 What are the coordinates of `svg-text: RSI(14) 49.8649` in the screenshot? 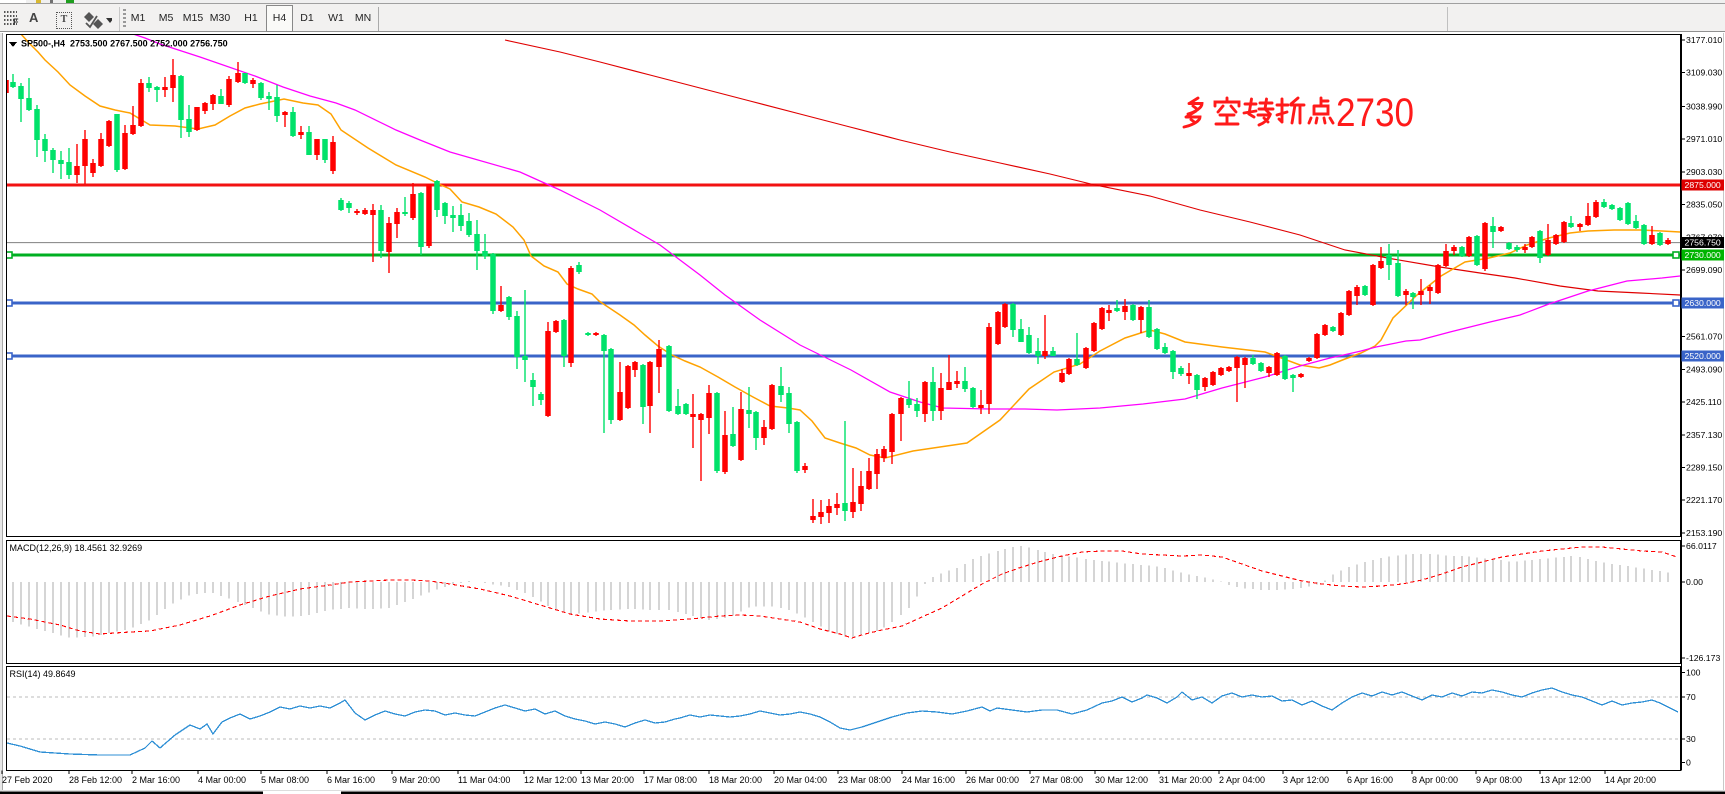 It's located at (43, 674).